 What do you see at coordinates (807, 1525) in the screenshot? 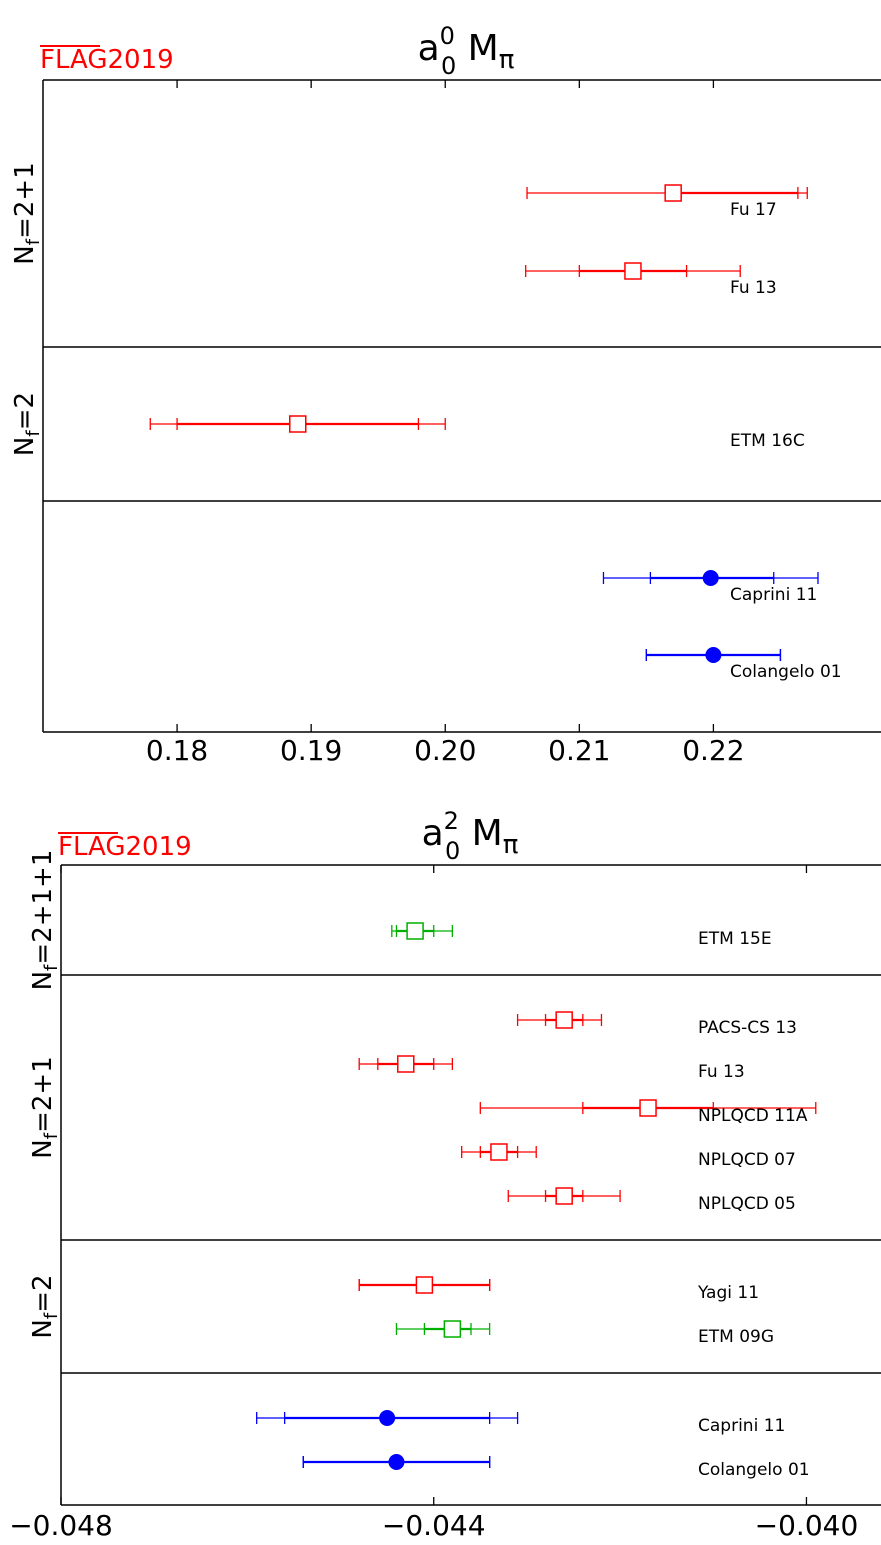
I see `x-tick-label: −0.040` at bounding box center [807, 1525].